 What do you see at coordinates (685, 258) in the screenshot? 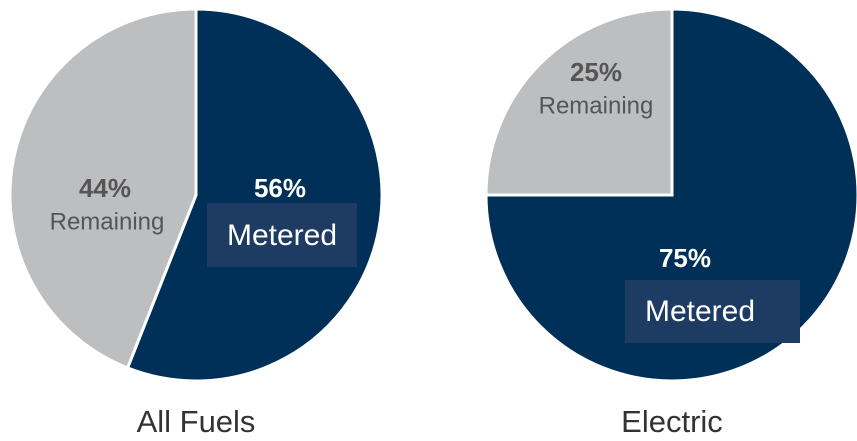
I see `slice-percent: 75%` at bounding box center [685, 258].